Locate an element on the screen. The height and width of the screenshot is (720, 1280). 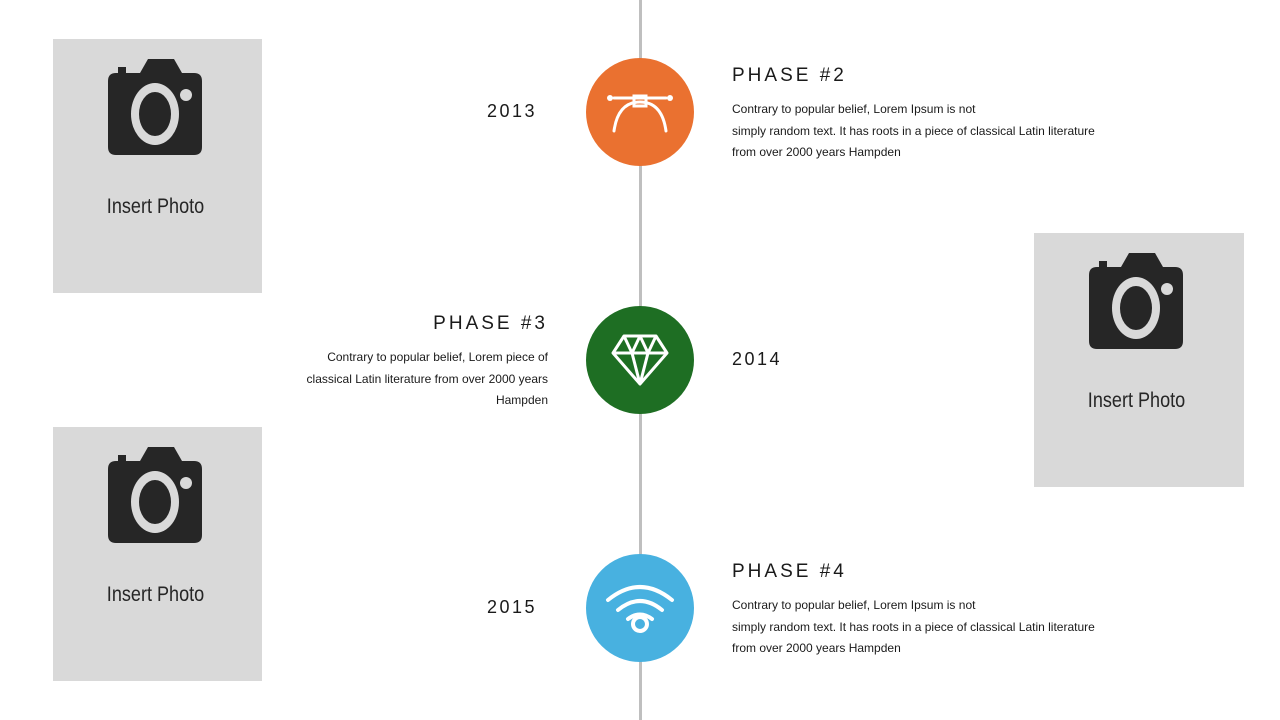
phase-description-line: Hampden is located at coordinates (521, 400).